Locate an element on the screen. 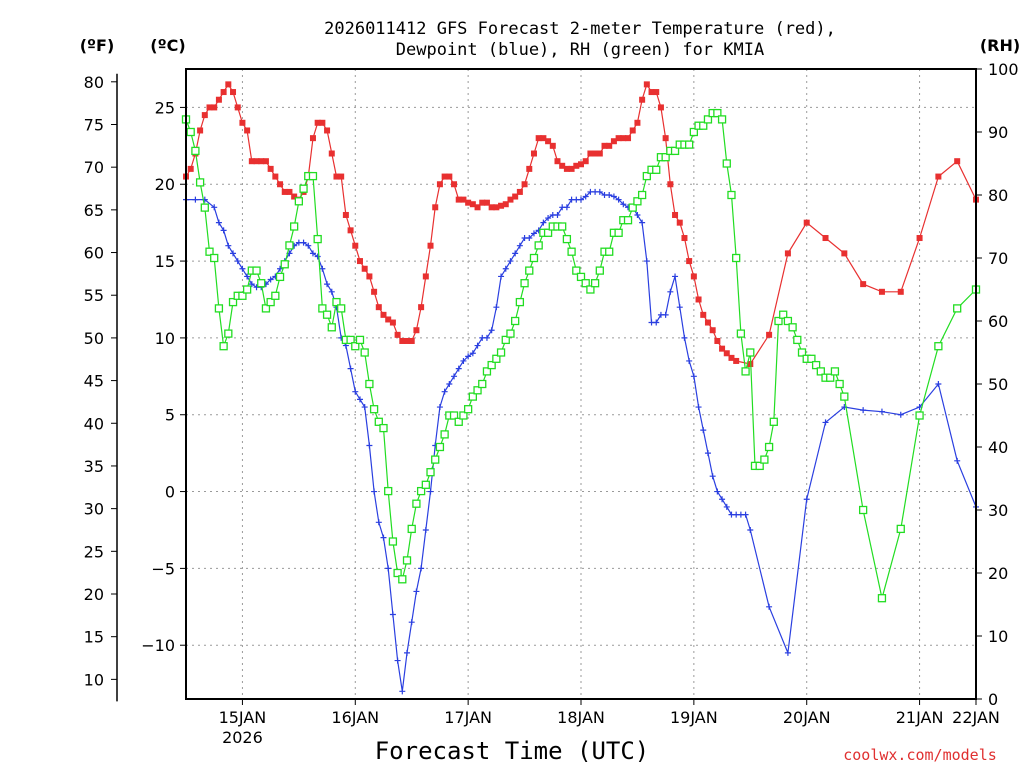 This screenshot has height=768, width=1024. fahrenheit-tick-label: 60 is located at coordinates (94, 253).